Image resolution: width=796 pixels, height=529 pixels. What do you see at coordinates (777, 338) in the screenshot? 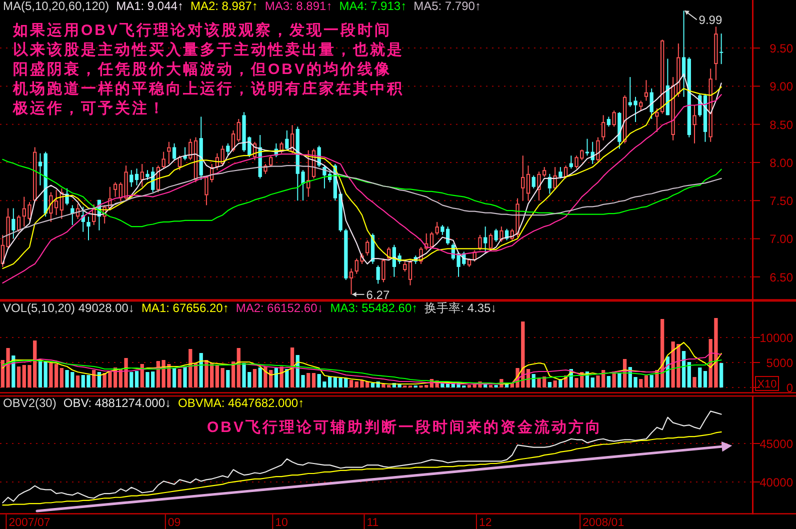
I see `y-tick-label: 10000` at bounding box center [777, 338].